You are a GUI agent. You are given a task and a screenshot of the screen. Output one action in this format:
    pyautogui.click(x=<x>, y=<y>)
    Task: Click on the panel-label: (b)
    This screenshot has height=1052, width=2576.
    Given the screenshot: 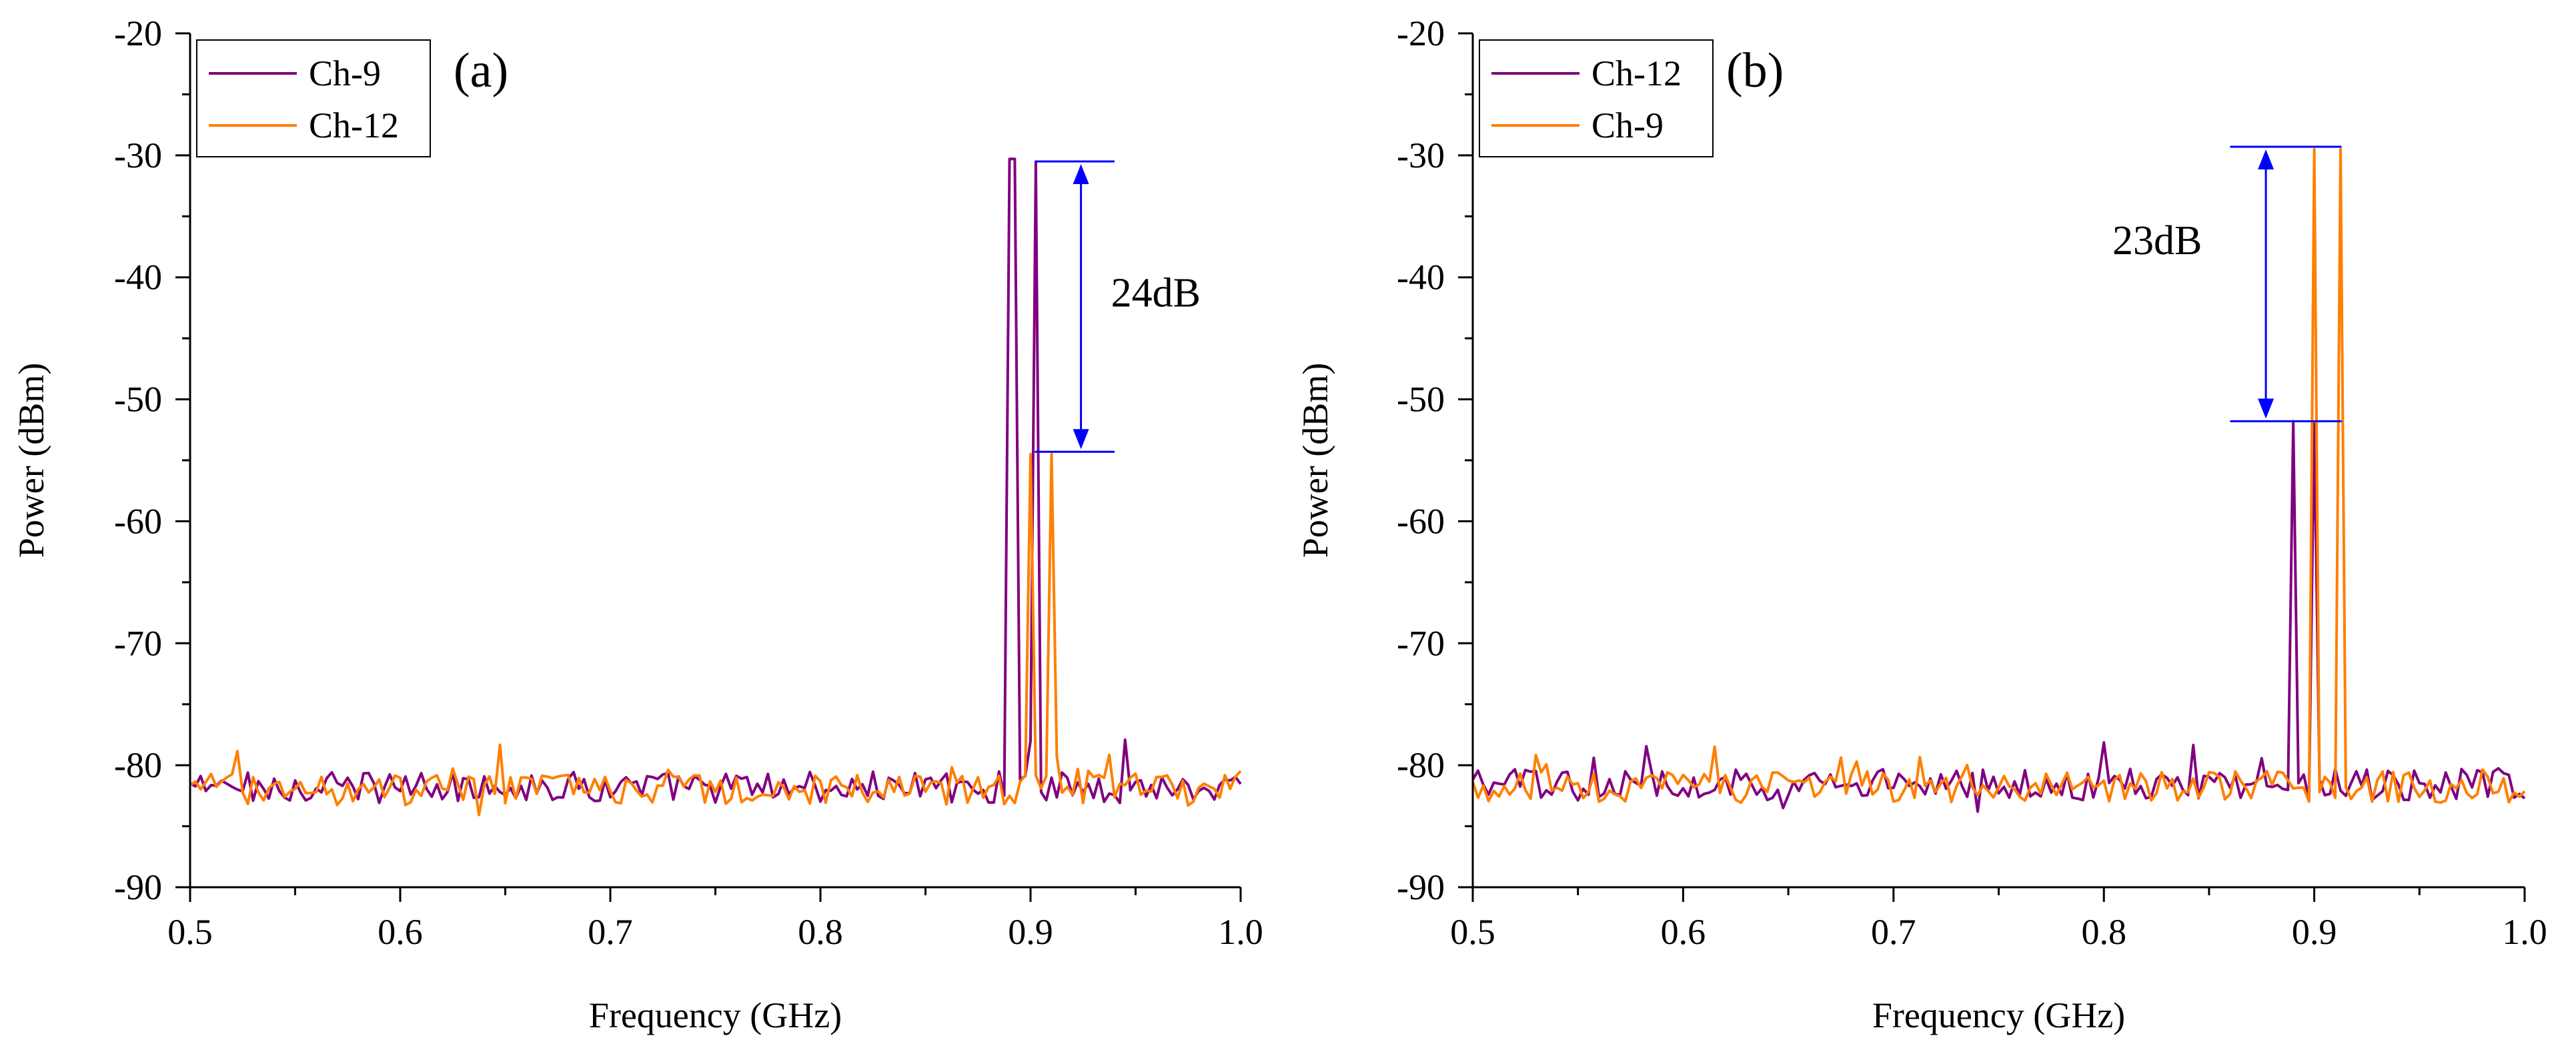 What is the action you would take?
    pyautogui.click(x=1755, y=70)
    